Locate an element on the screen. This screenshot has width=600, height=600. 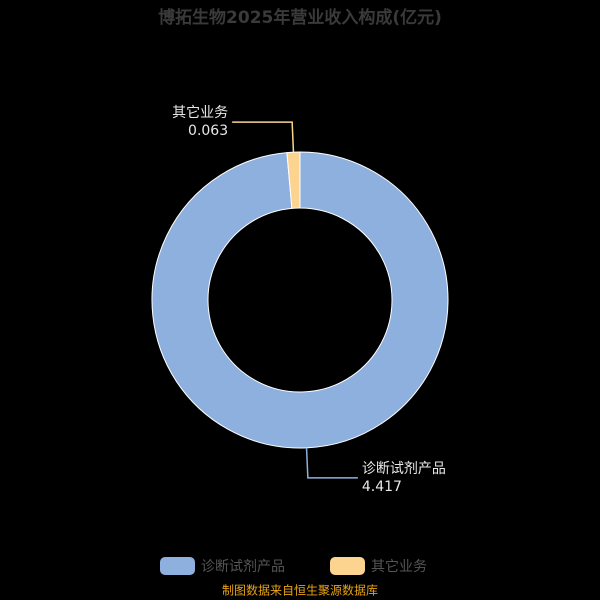
donut-slice is located at coordinates (293, 180).